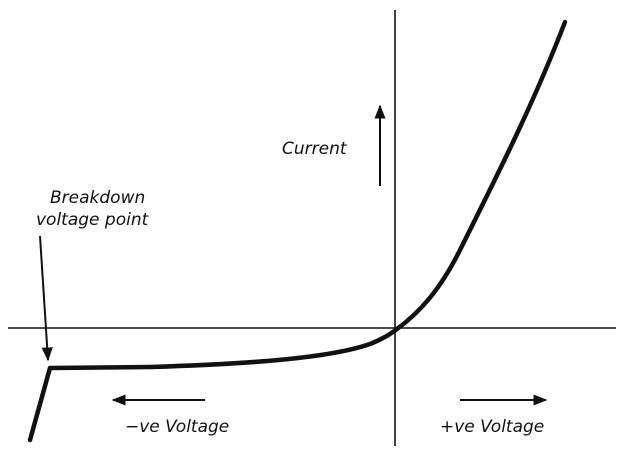  Describe the element at coordinates (492, 427) in the screenshot. I see `positive-voltage-label: +ve Voltage` at that location.